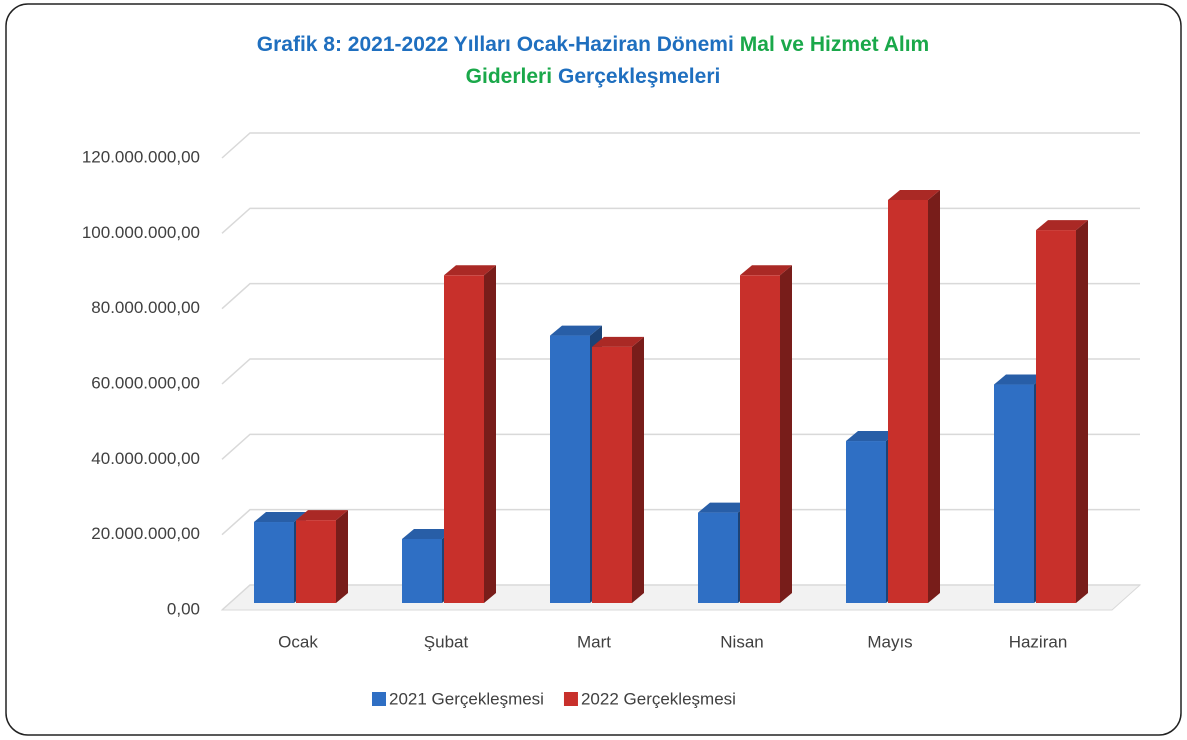 The width and height of the screenshot is (1187, 740). I want to click on legend-label: 2021 Gerçekleşmesi, so click(466, 698).